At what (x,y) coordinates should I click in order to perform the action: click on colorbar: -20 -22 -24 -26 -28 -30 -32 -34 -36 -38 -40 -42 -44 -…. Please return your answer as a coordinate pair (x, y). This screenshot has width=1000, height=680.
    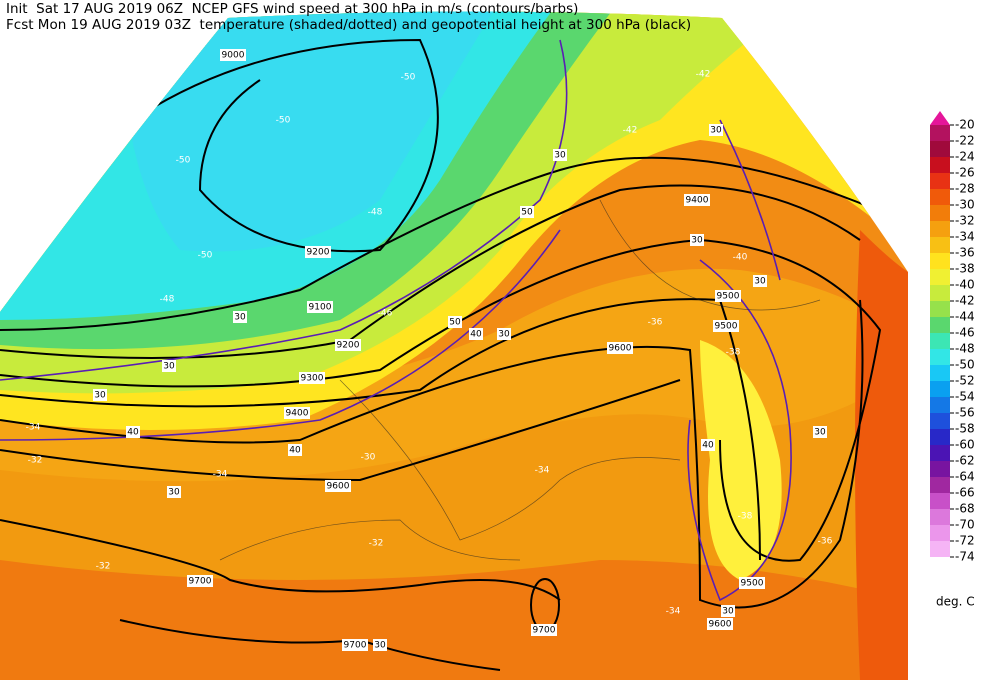
    Looking at the image, I should click on (952, 337).